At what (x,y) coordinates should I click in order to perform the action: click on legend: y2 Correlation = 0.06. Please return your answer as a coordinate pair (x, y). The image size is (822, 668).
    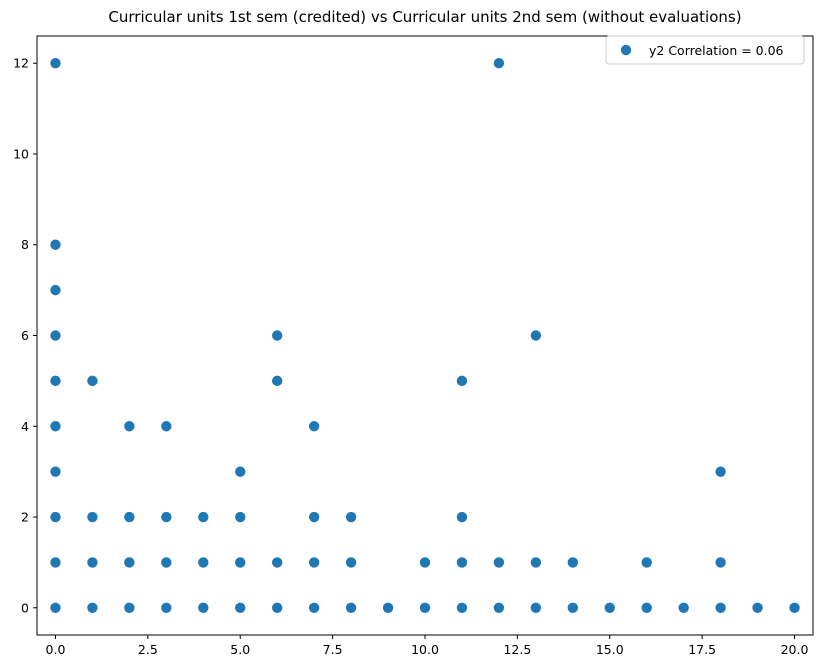
    Looking at the image, I should click on (705, 50).